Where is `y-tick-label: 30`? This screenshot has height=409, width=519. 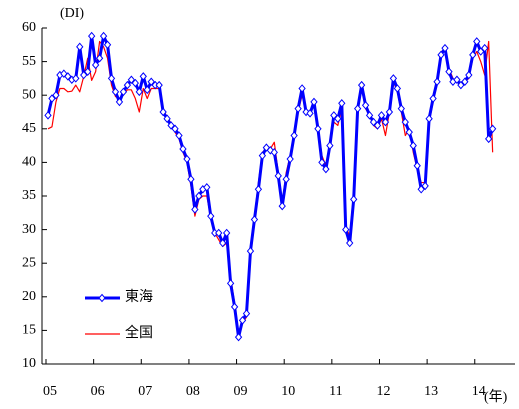 y-tick-label: 30 is located at coordinates (29, 229).